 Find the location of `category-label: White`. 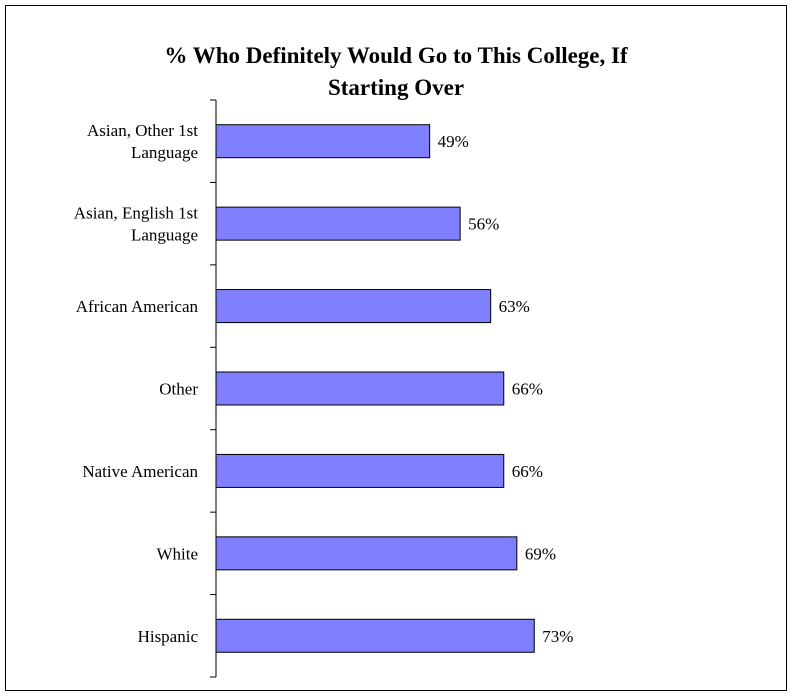

category-label: White is located at coordinates (177, 553).